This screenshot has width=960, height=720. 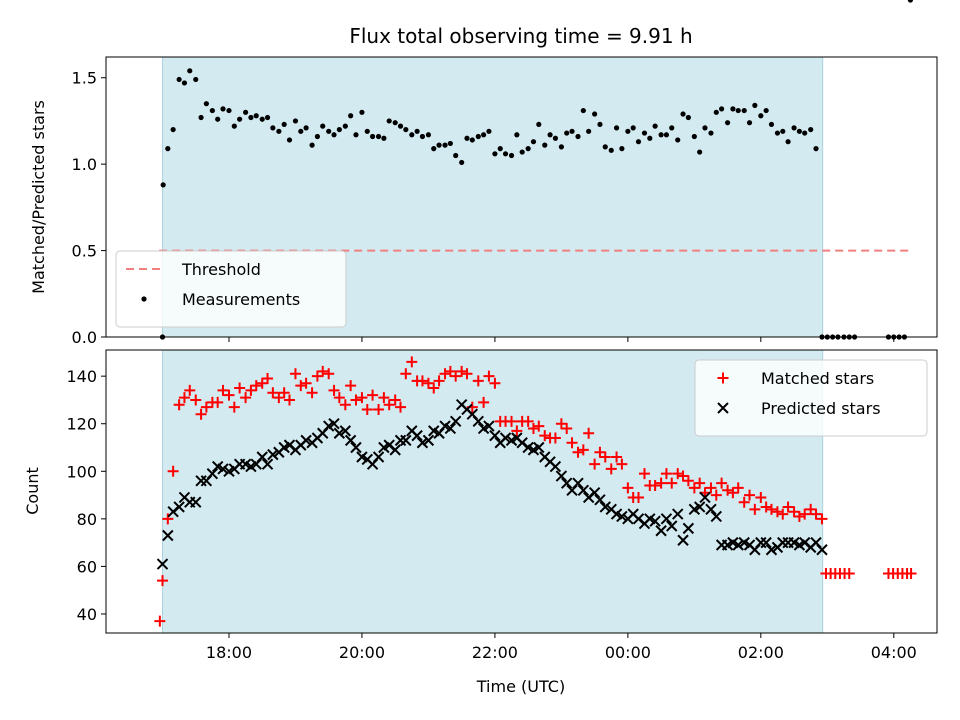 I want to click on y-tick-label: 60, so click(x=87, y=566).